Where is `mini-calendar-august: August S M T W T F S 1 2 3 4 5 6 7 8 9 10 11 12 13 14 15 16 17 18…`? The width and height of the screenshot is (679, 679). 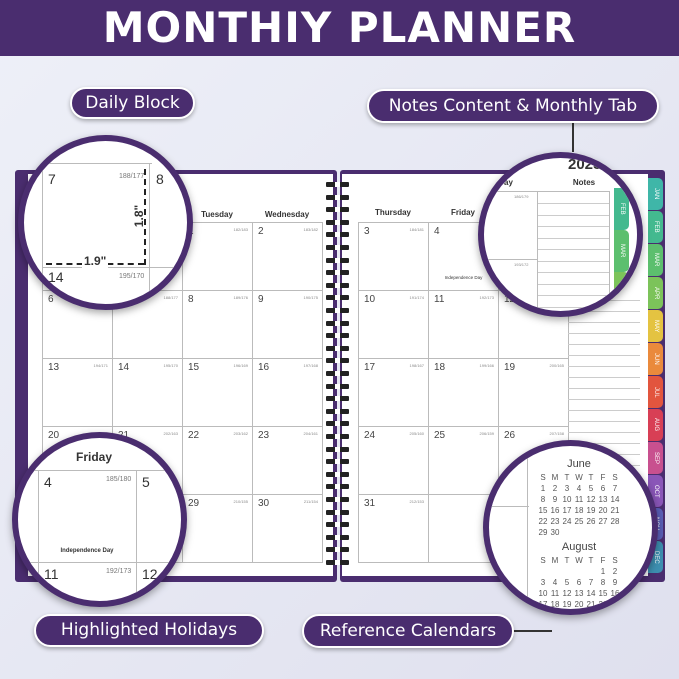
mini-calendar-august: August S M T W T F S 1 2 3 4 5 6 7 8 9 10 11 12 13 14 15 16 17 18… is located at coordinates (579, 575).